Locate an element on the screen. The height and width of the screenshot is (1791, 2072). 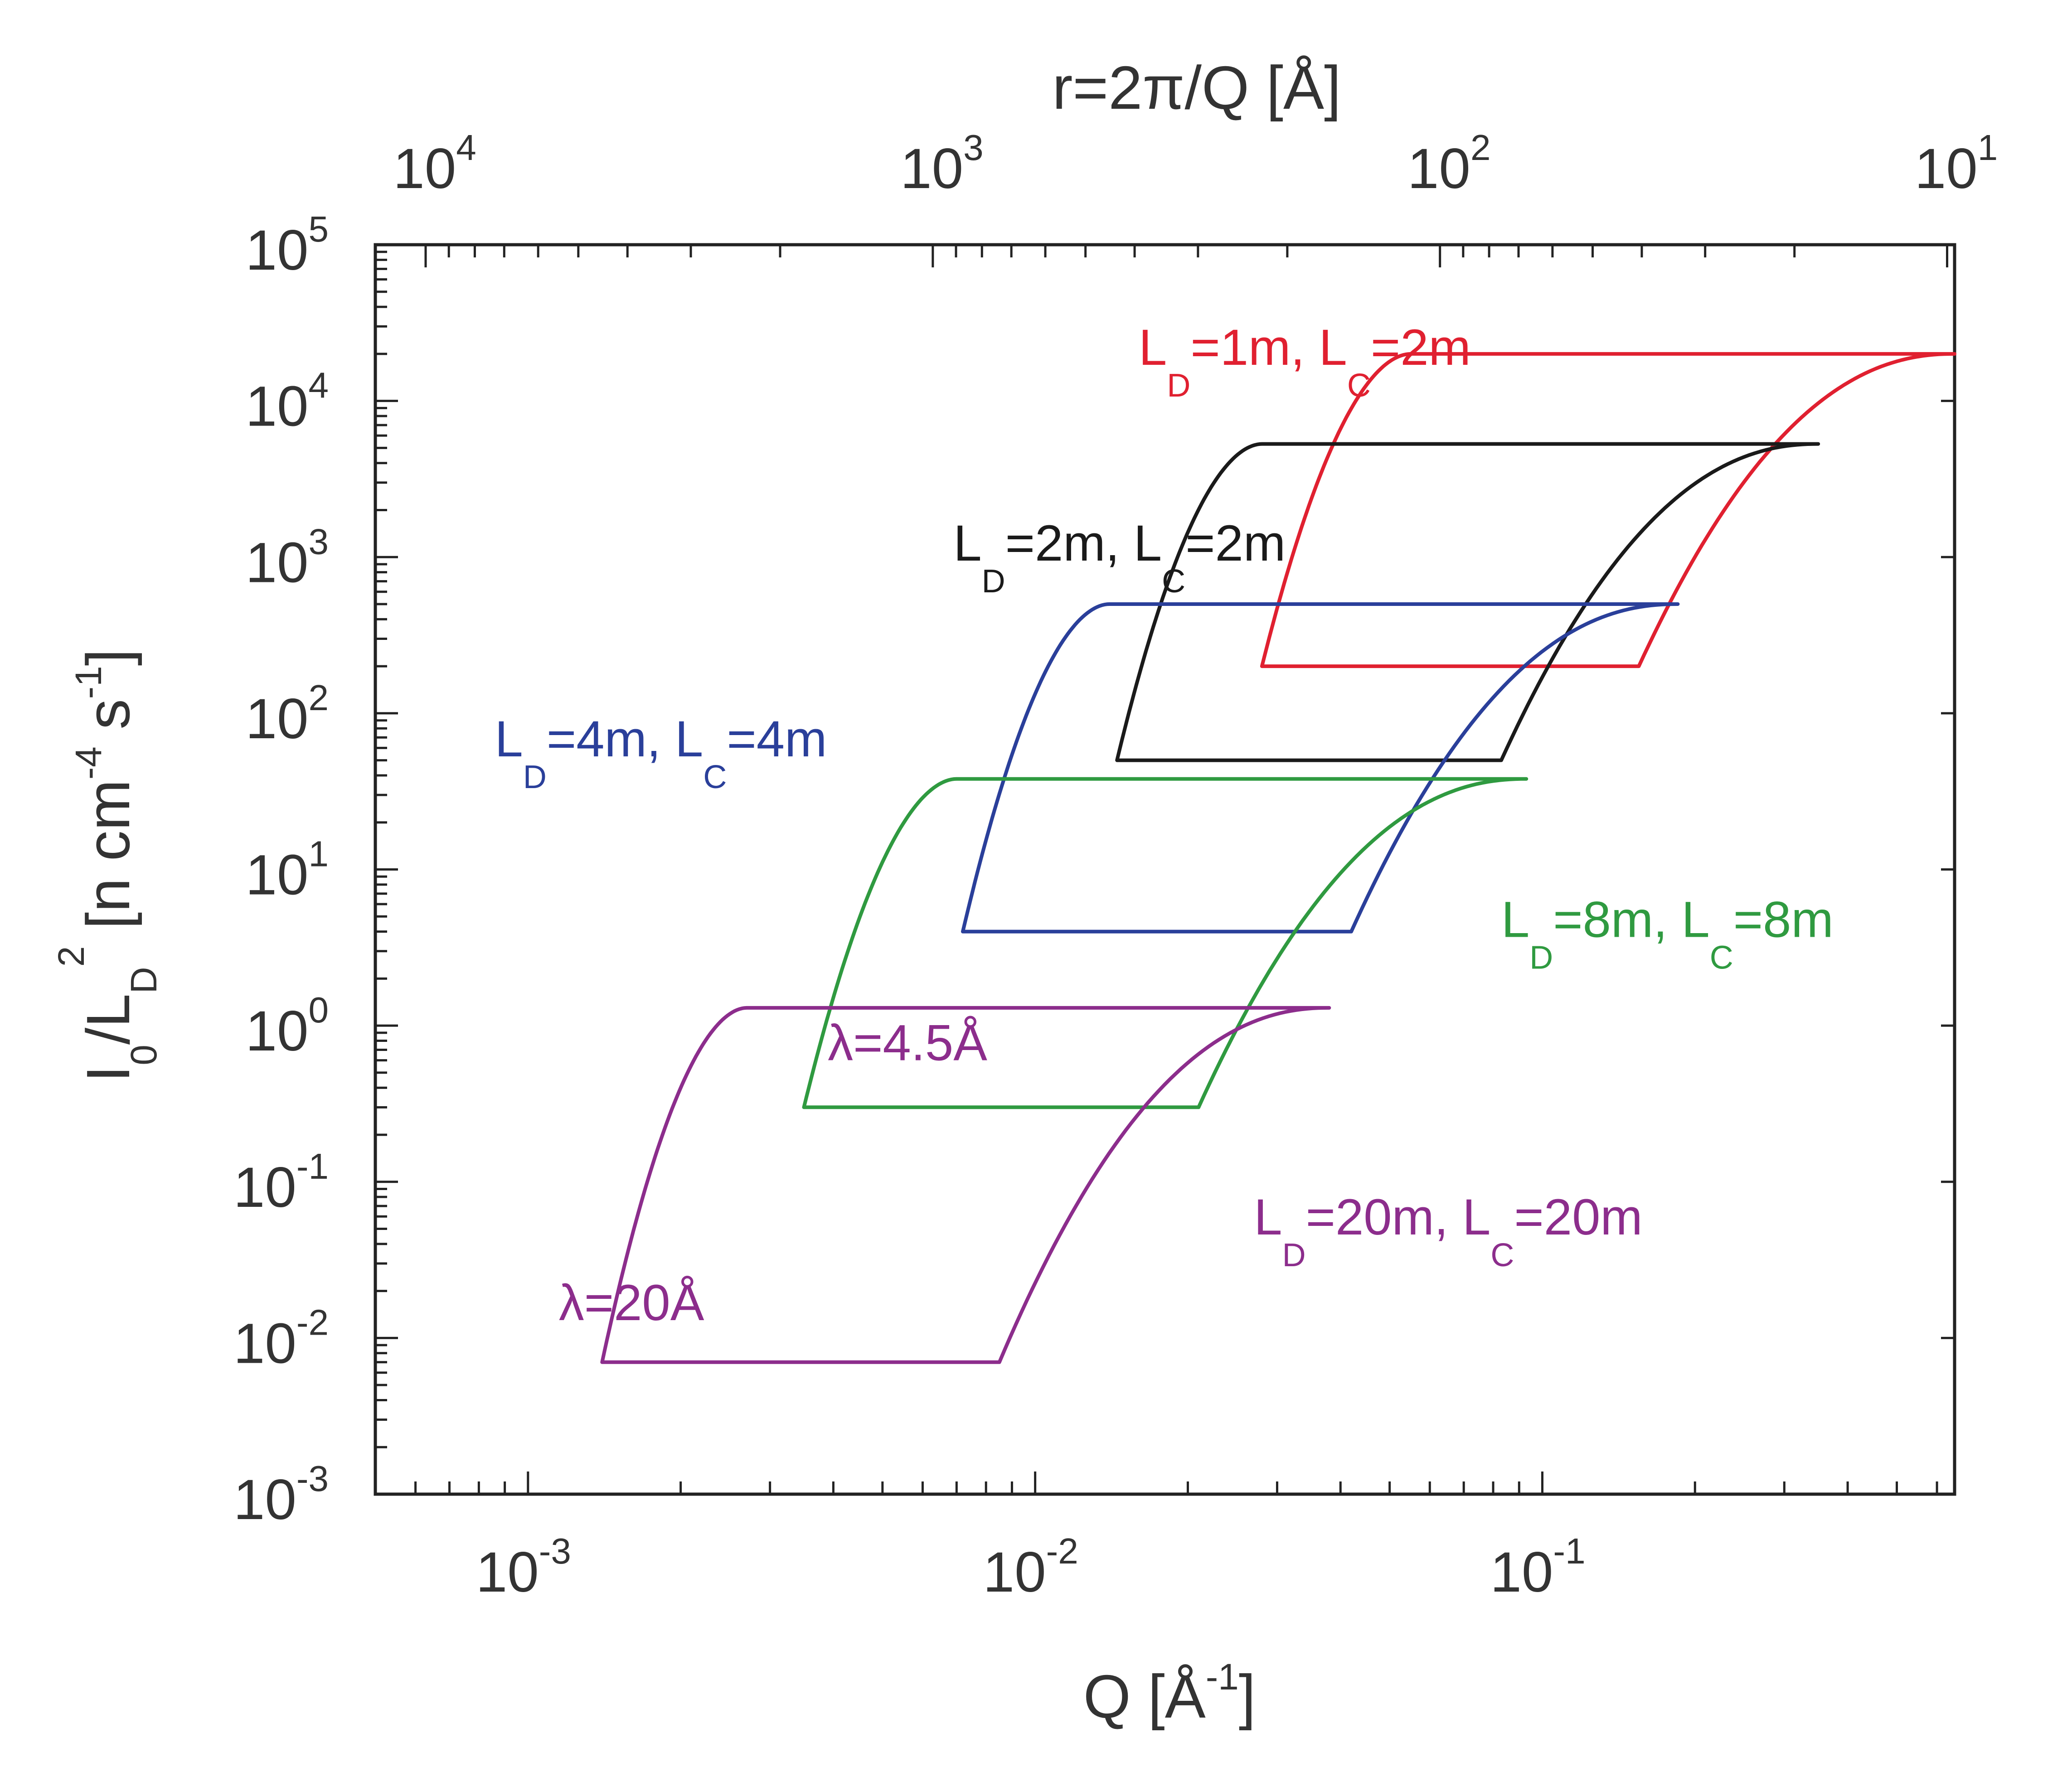
x-tick-label: 10⁻¹ is located at coordinates (1537, 1568).